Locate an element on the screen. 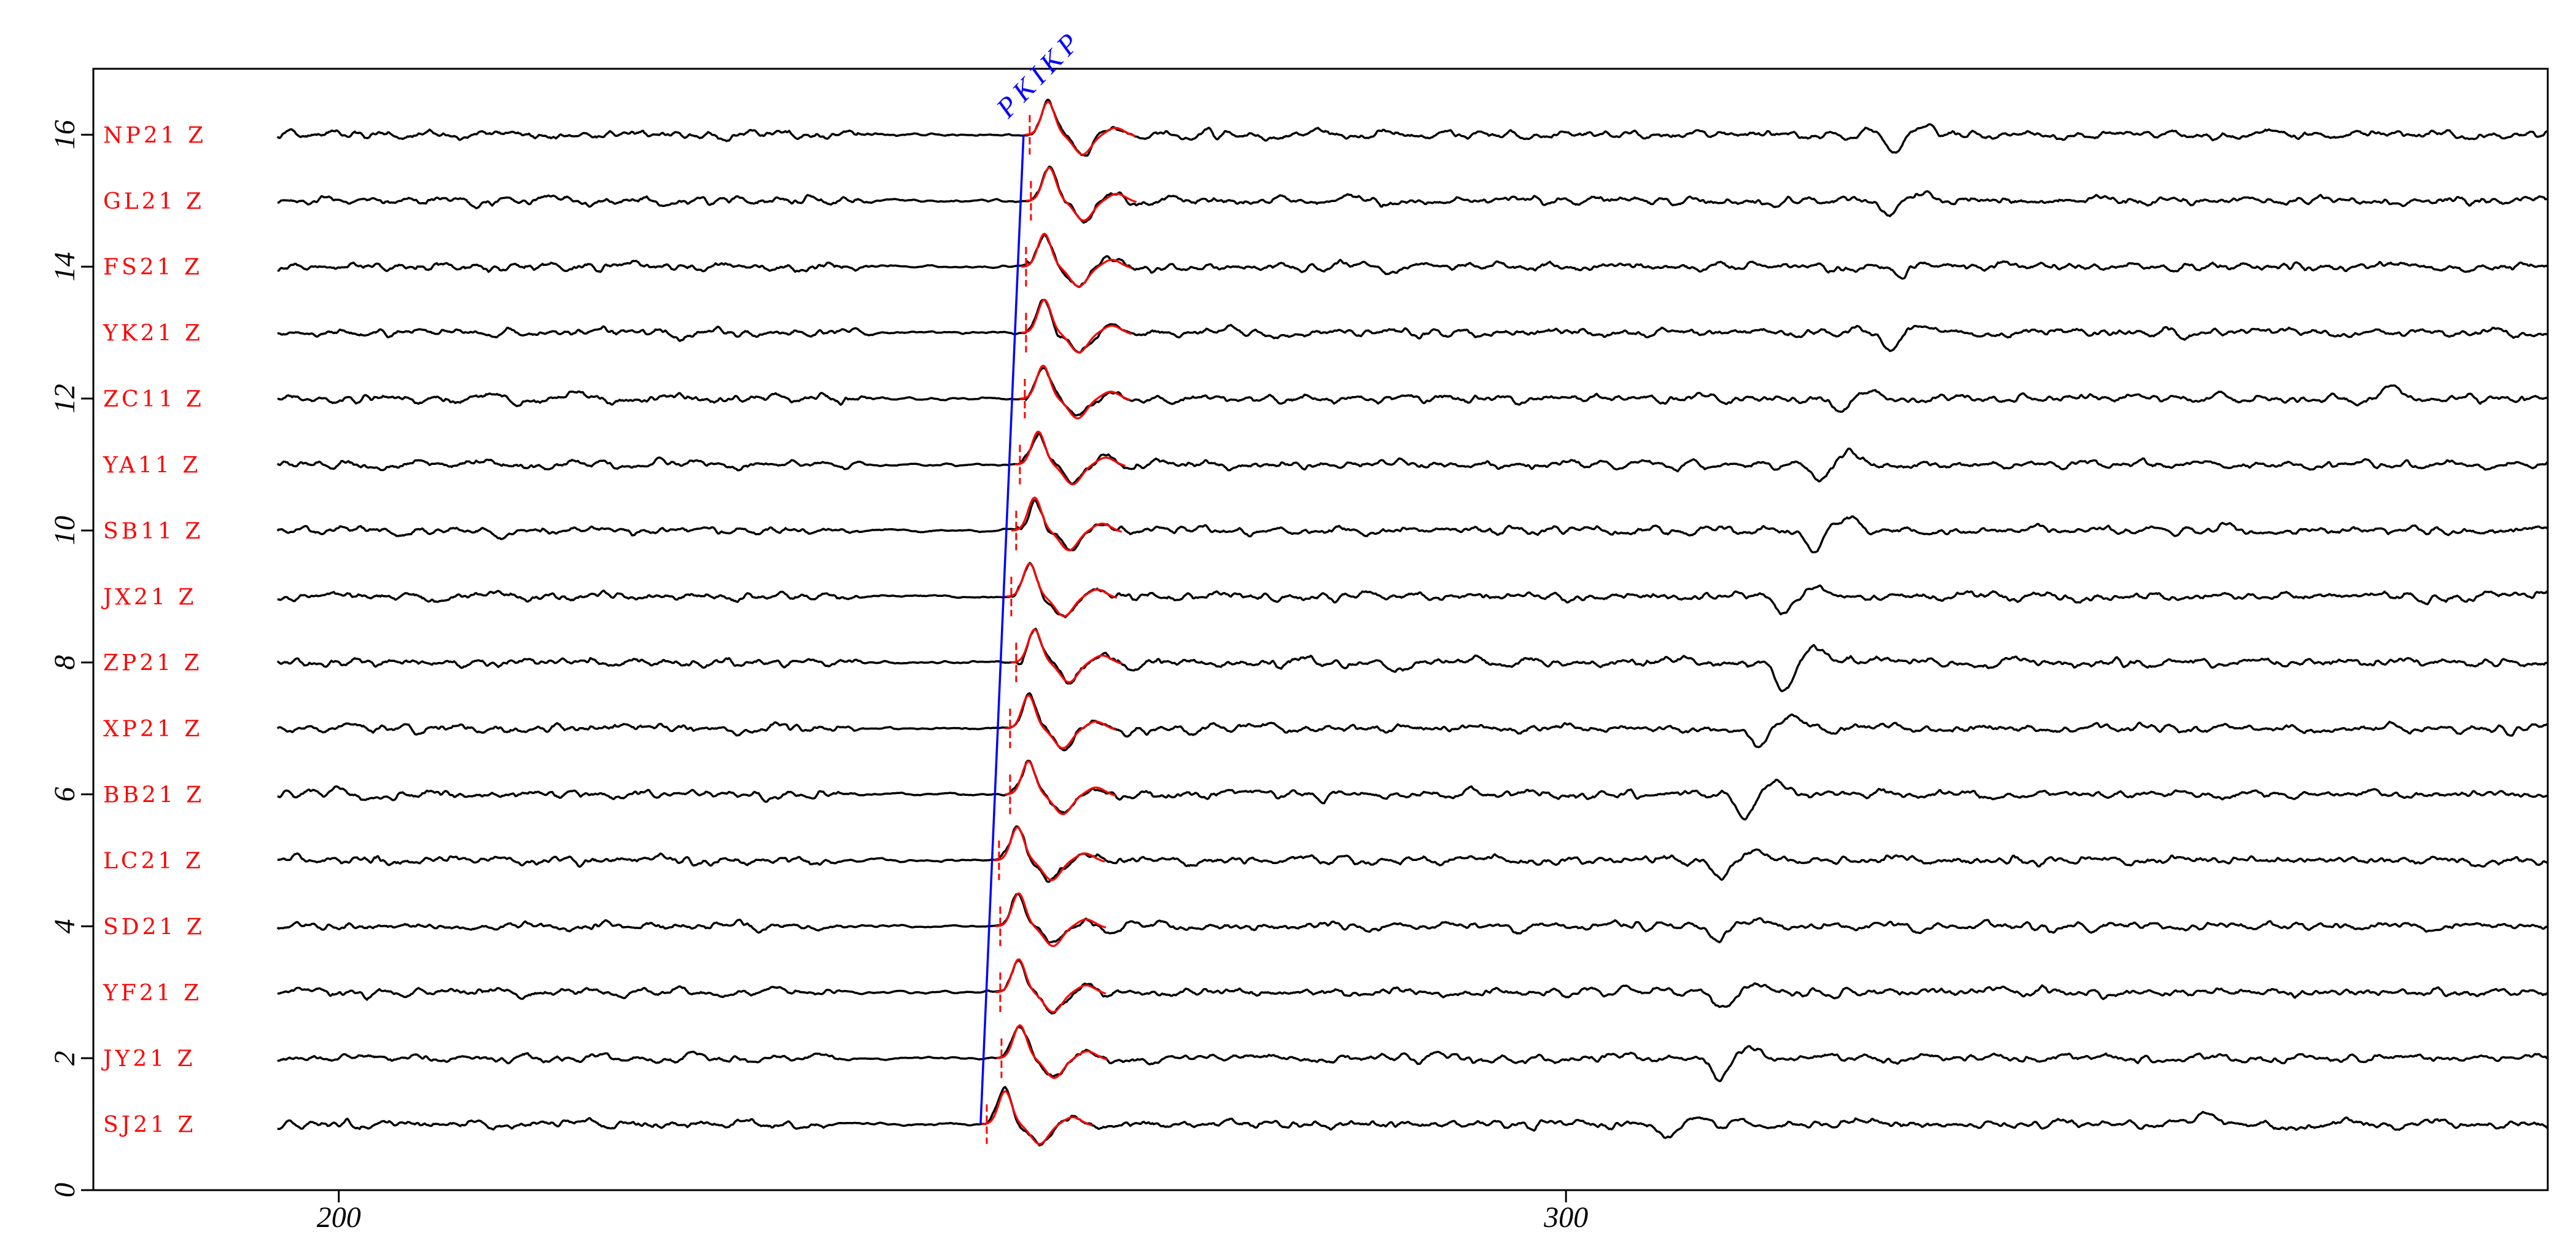 The width and height of the screenshot is (2576, 1254). y-tick-label: 8 is located at coordinates (65, 663).